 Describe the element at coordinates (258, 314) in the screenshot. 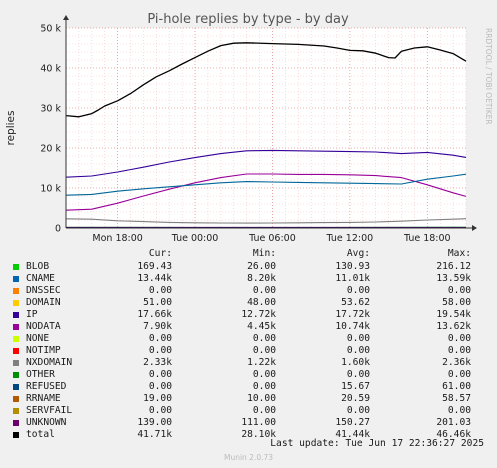

I see `legend-value-min: 12.72k` at that location.